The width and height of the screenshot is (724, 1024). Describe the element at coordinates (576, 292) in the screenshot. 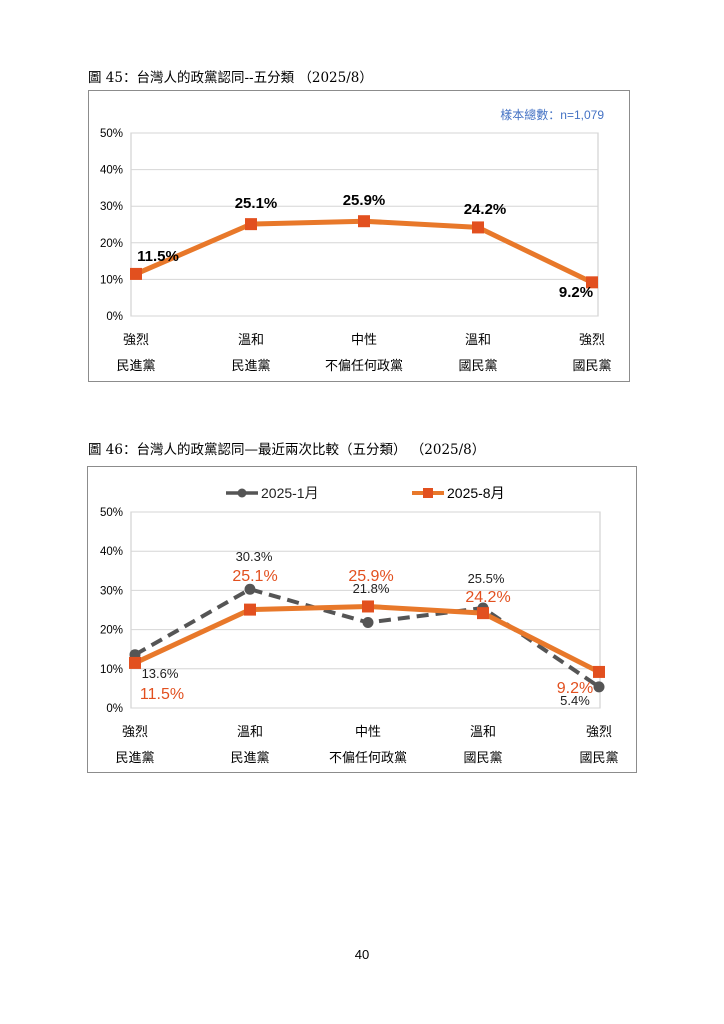

I see `data-label: 9.2%` at that location.